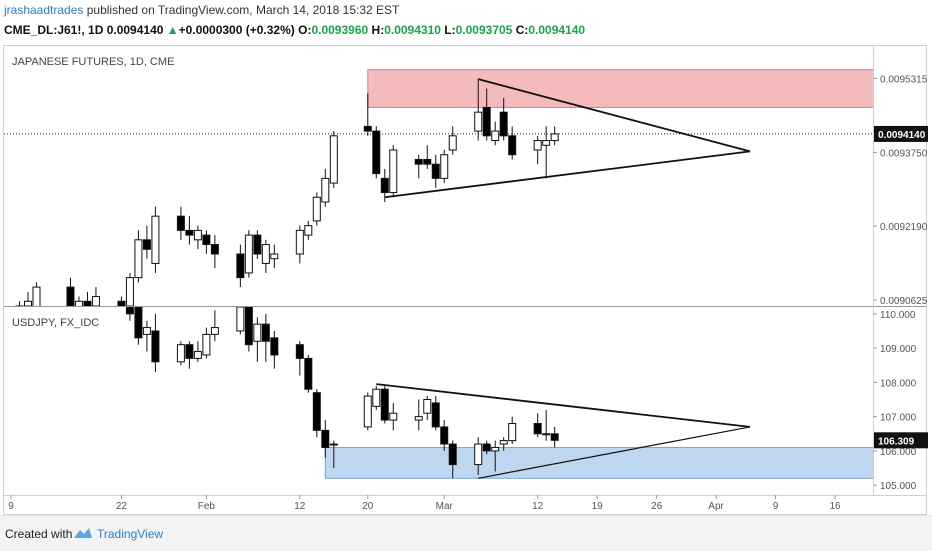  What do you see at coordinates (412, 30) in the screenshot?
I see `high-value: 0.0094310` at bounding box center [412, 30].